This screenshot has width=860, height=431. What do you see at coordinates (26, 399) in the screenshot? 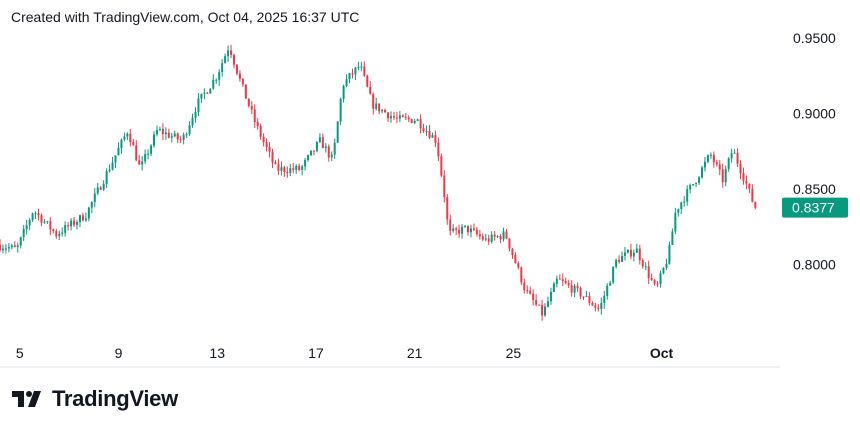
I see `tradingview-logo-icon` at bounding box center [26, 399].